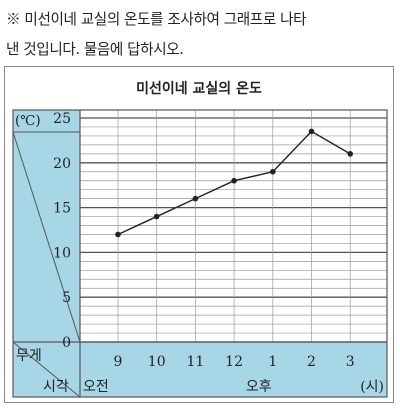 This screenshot has height=410, width=400. What do you see at coordinates (46, 237) in the screenshot?
I see `y-band-diagonal` at bounding box center [46, 237].